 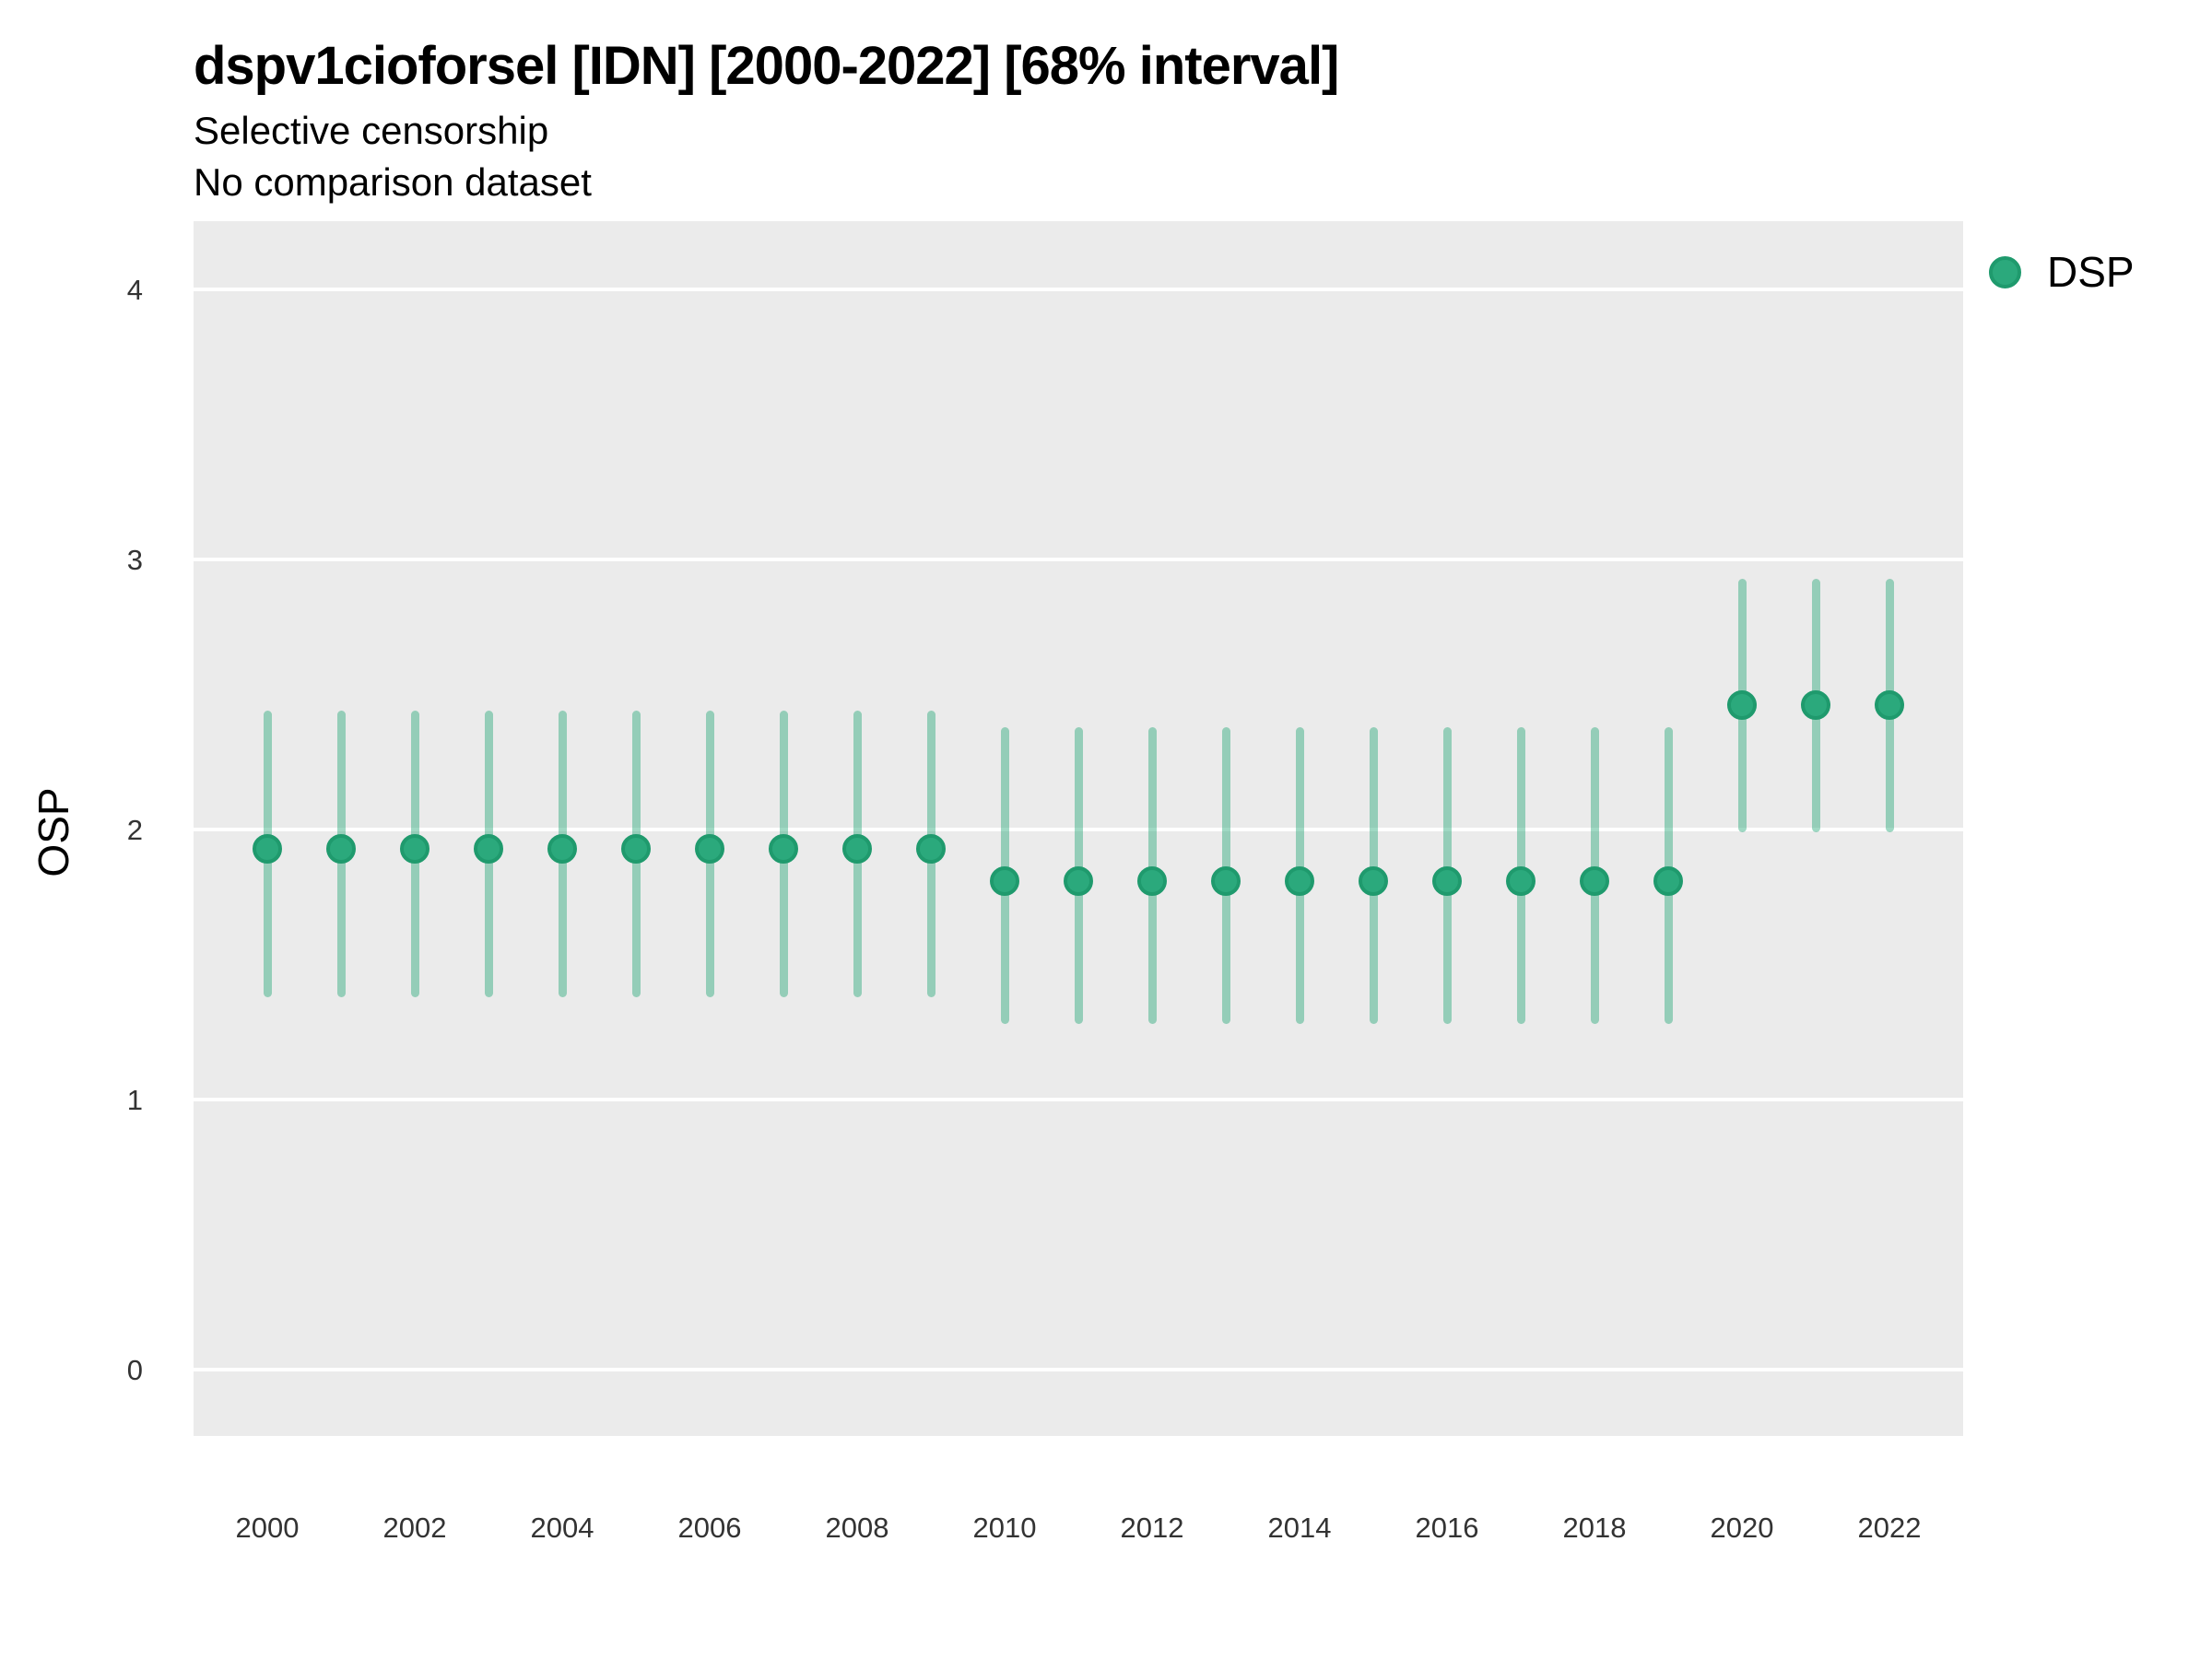 I want to click on point-2019, so click(x=1668, y=880).